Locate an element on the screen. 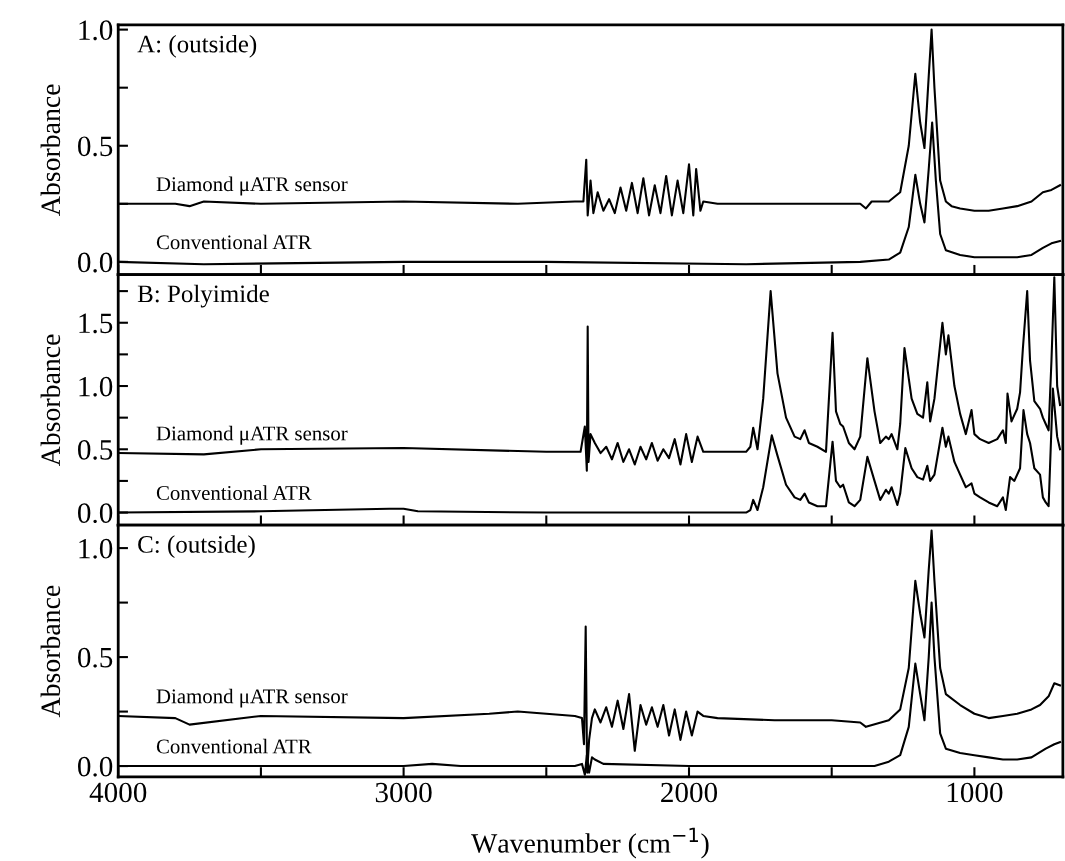  x-tick-label: 2000 is located at coordinates (689, 792).